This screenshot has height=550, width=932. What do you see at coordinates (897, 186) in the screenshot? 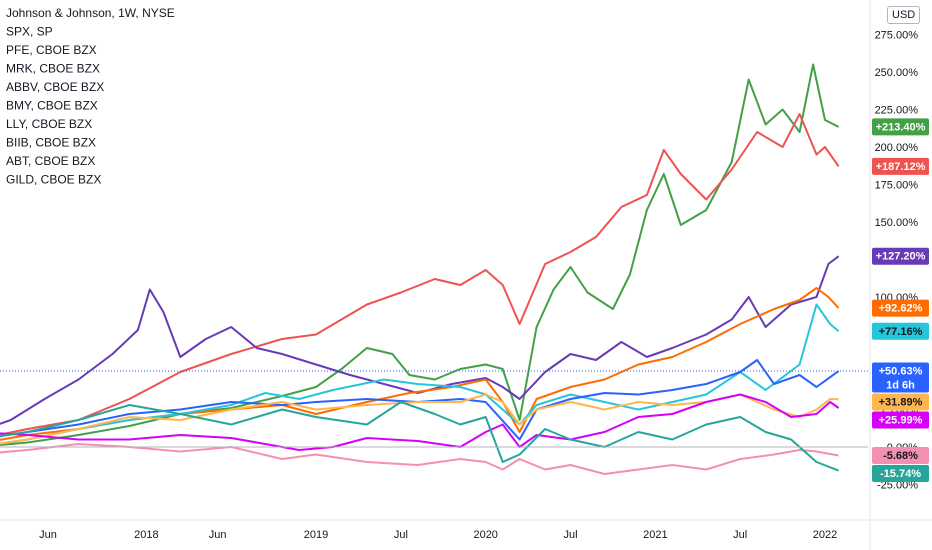
I see `y-tick-label: 175.00%` at bounding box center [897, 186].